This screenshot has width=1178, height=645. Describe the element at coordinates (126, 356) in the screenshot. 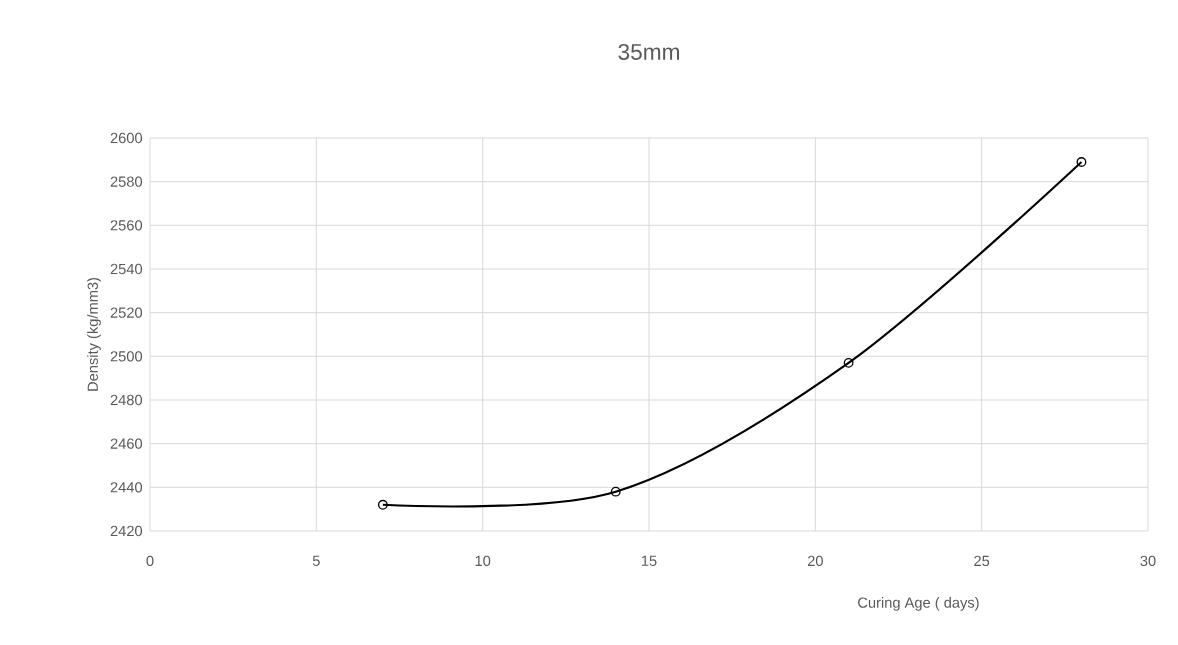

I see `y-tick-label: 2500` at that location.